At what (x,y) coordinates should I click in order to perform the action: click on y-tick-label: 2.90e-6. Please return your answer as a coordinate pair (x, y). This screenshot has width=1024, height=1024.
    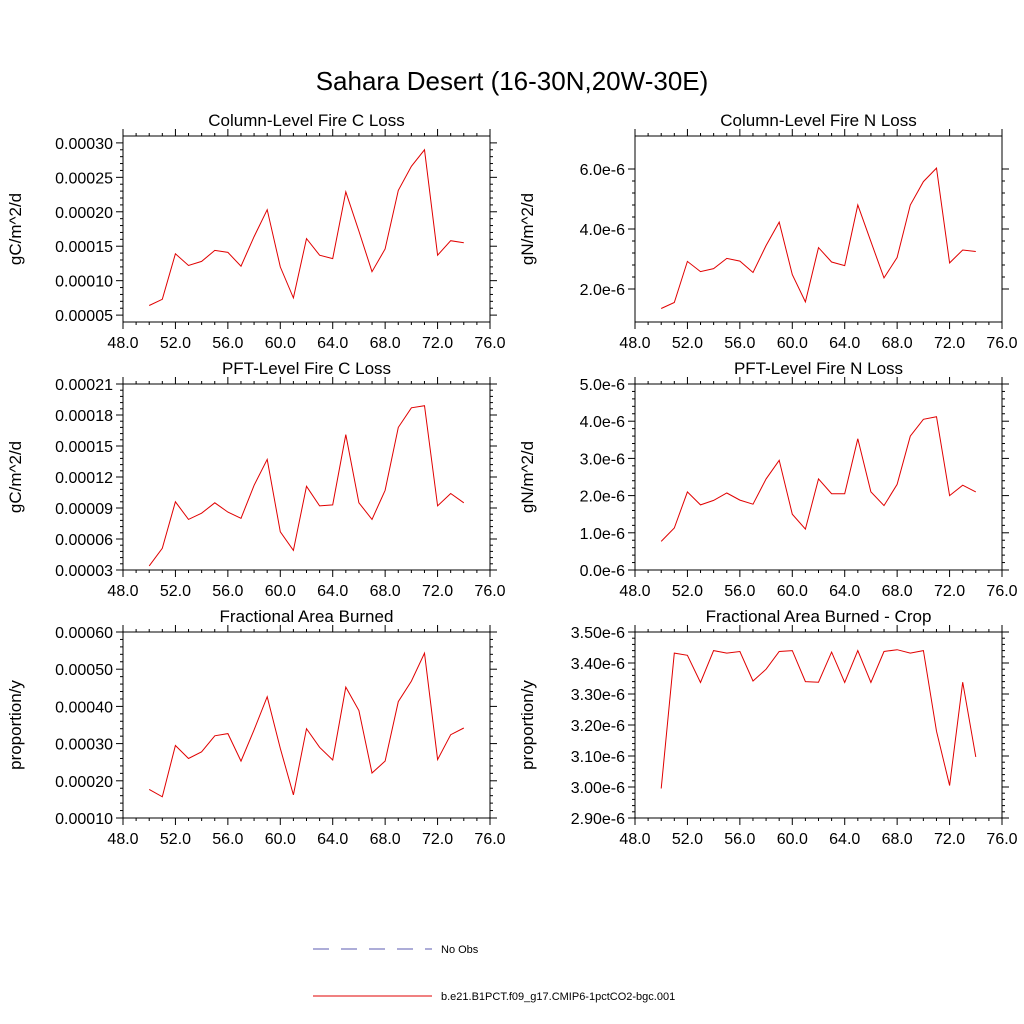
    Looking at the image, I should click on (598, 819).